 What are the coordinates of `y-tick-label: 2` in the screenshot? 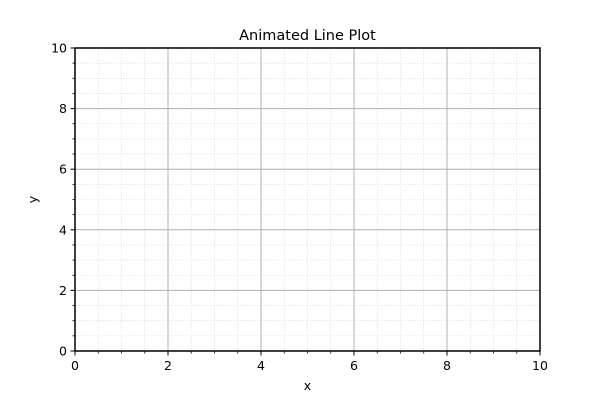 It's located at (63, 290).